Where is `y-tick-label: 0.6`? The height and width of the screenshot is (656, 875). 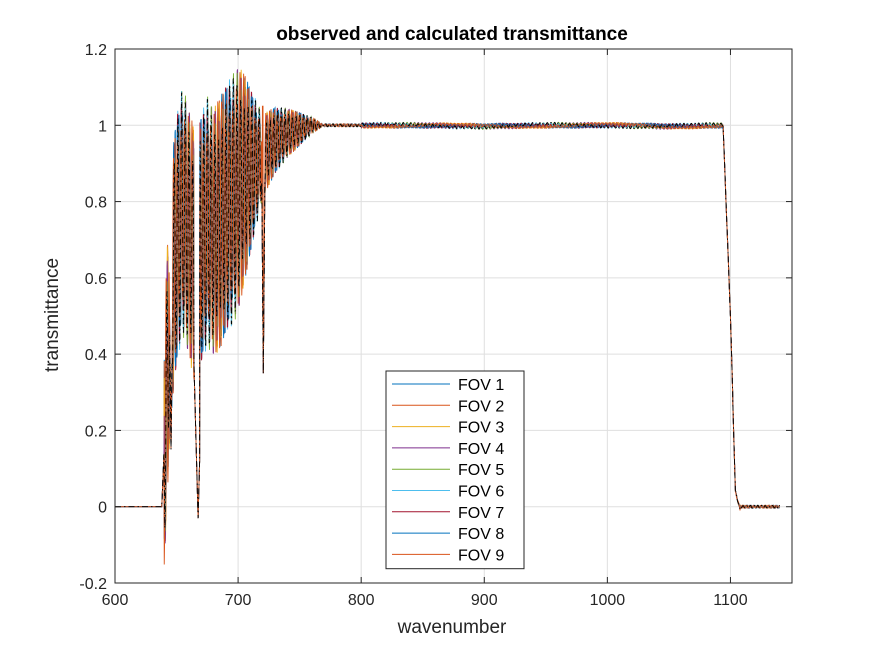 y-tick-label: 0.6 is located at coordinates (96, 279).